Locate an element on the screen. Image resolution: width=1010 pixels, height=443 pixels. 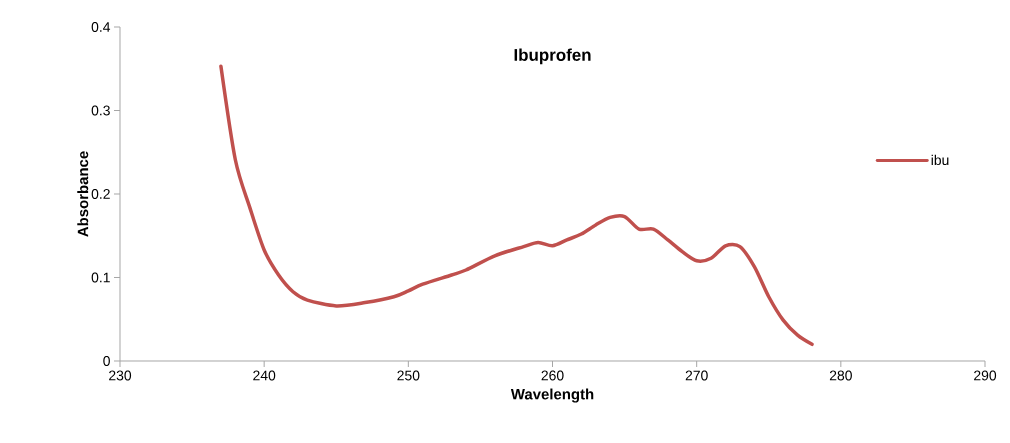
y-tick-label: 0 is located at coordinates (106, 361).